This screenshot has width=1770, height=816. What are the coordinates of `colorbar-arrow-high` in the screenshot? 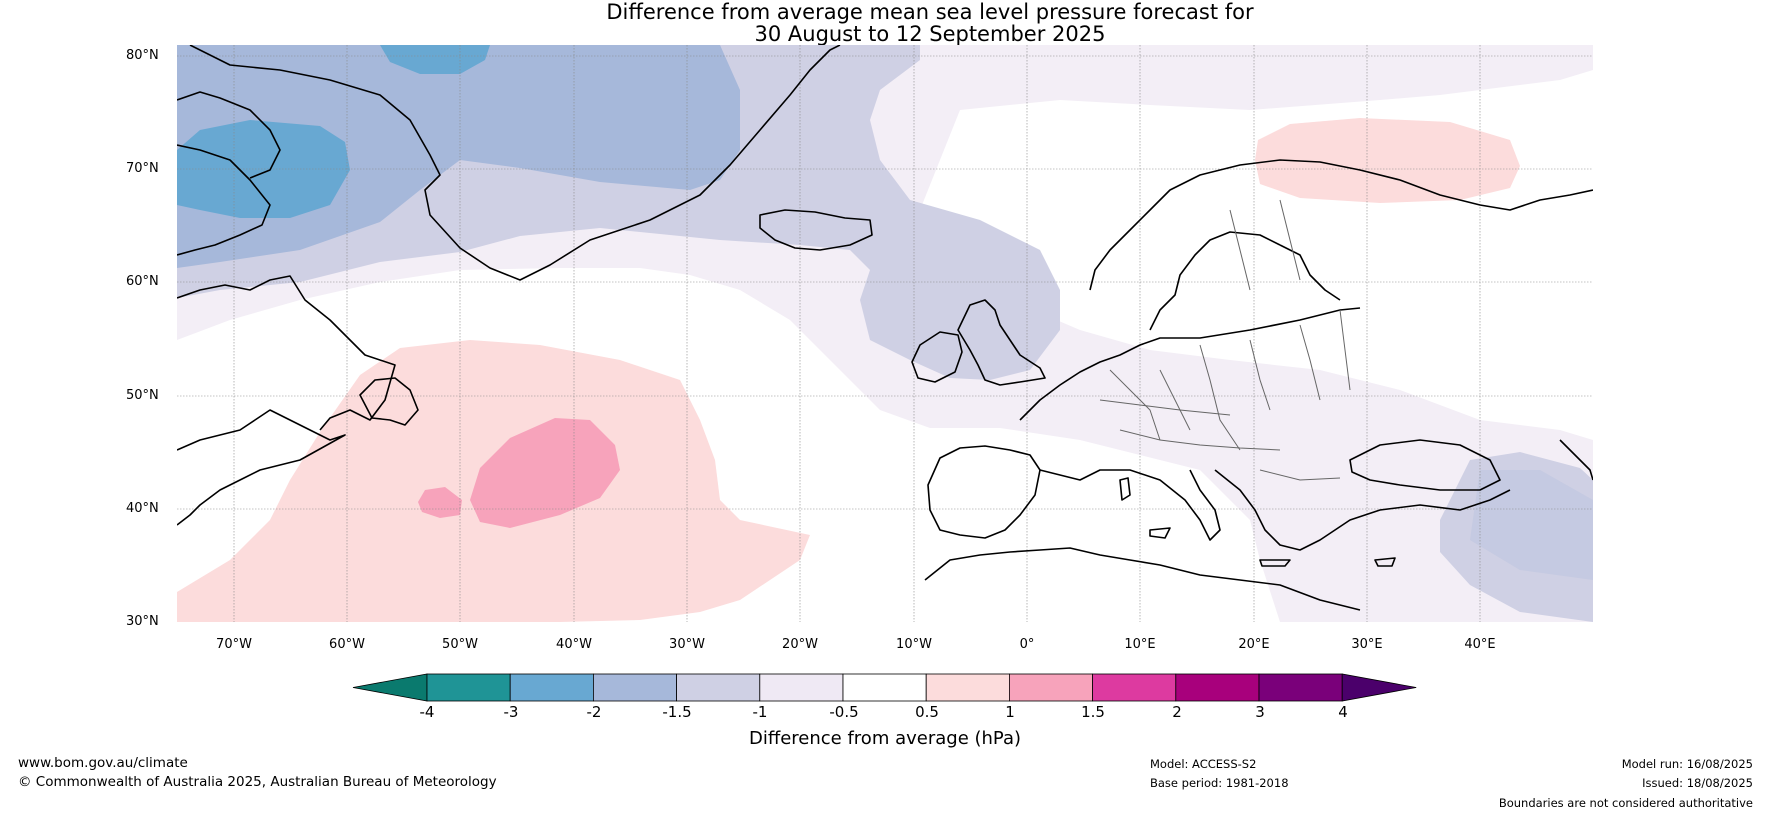 It's located at (1379, 687).